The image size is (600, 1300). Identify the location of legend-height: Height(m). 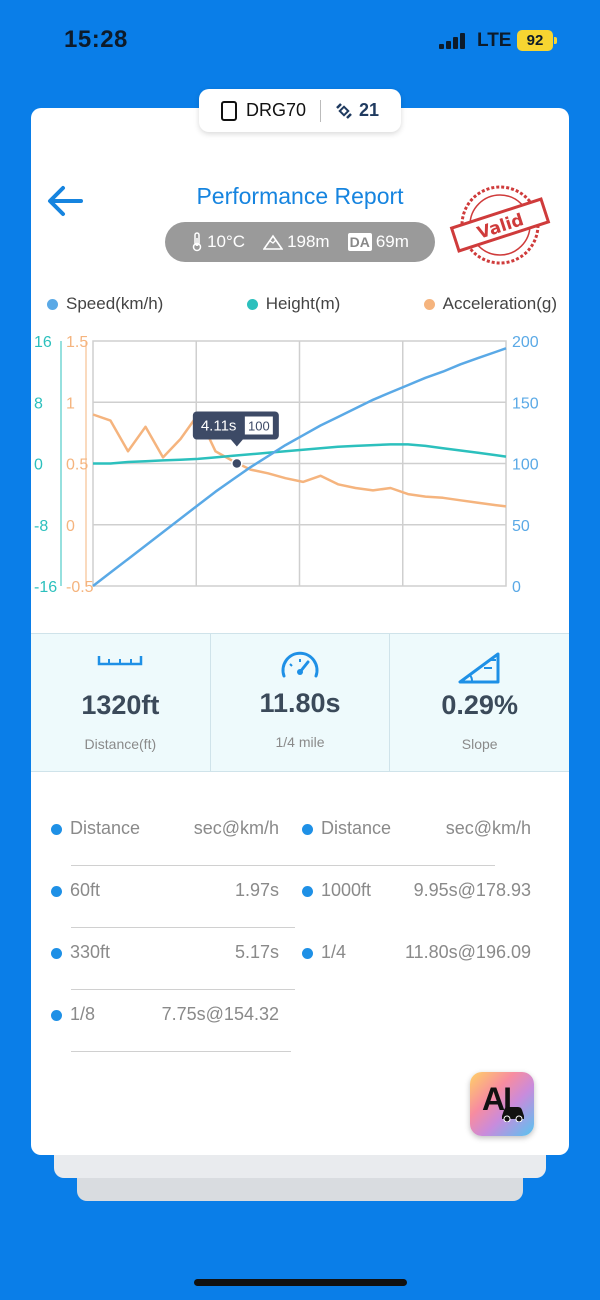
(293, 304).